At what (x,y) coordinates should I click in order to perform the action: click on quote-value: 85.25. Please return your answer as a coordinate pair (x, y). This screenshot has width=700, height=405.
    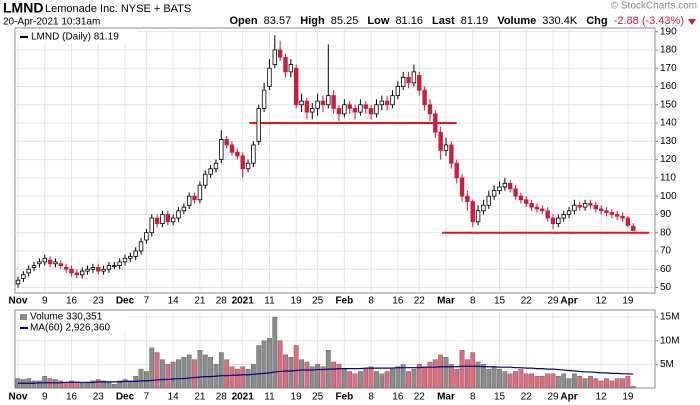
    Looking at the image, I should click on (345, 21).